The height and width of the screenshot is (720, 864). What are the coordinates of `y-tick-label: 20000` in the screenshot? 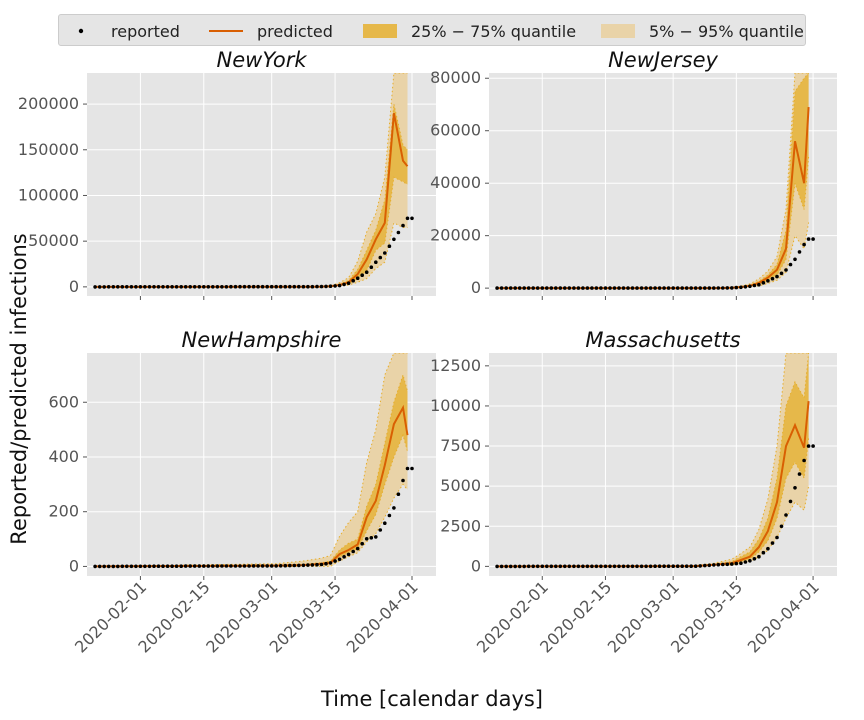 It's located at (455, 235).